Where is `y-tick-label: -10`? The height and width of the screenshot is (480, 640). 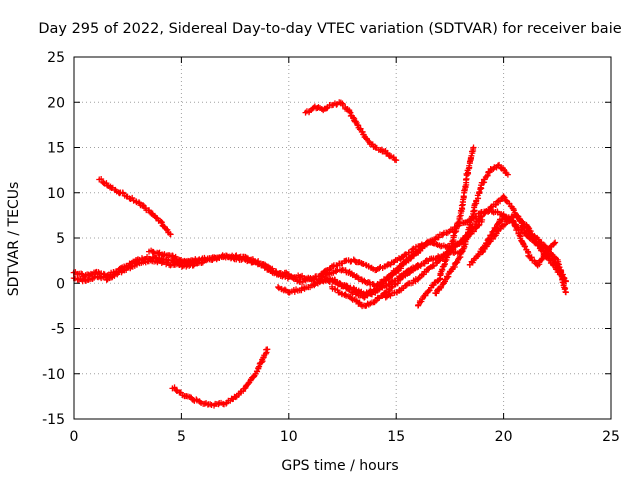
y-tick-label: -10 is located at coordinates (53, 375).